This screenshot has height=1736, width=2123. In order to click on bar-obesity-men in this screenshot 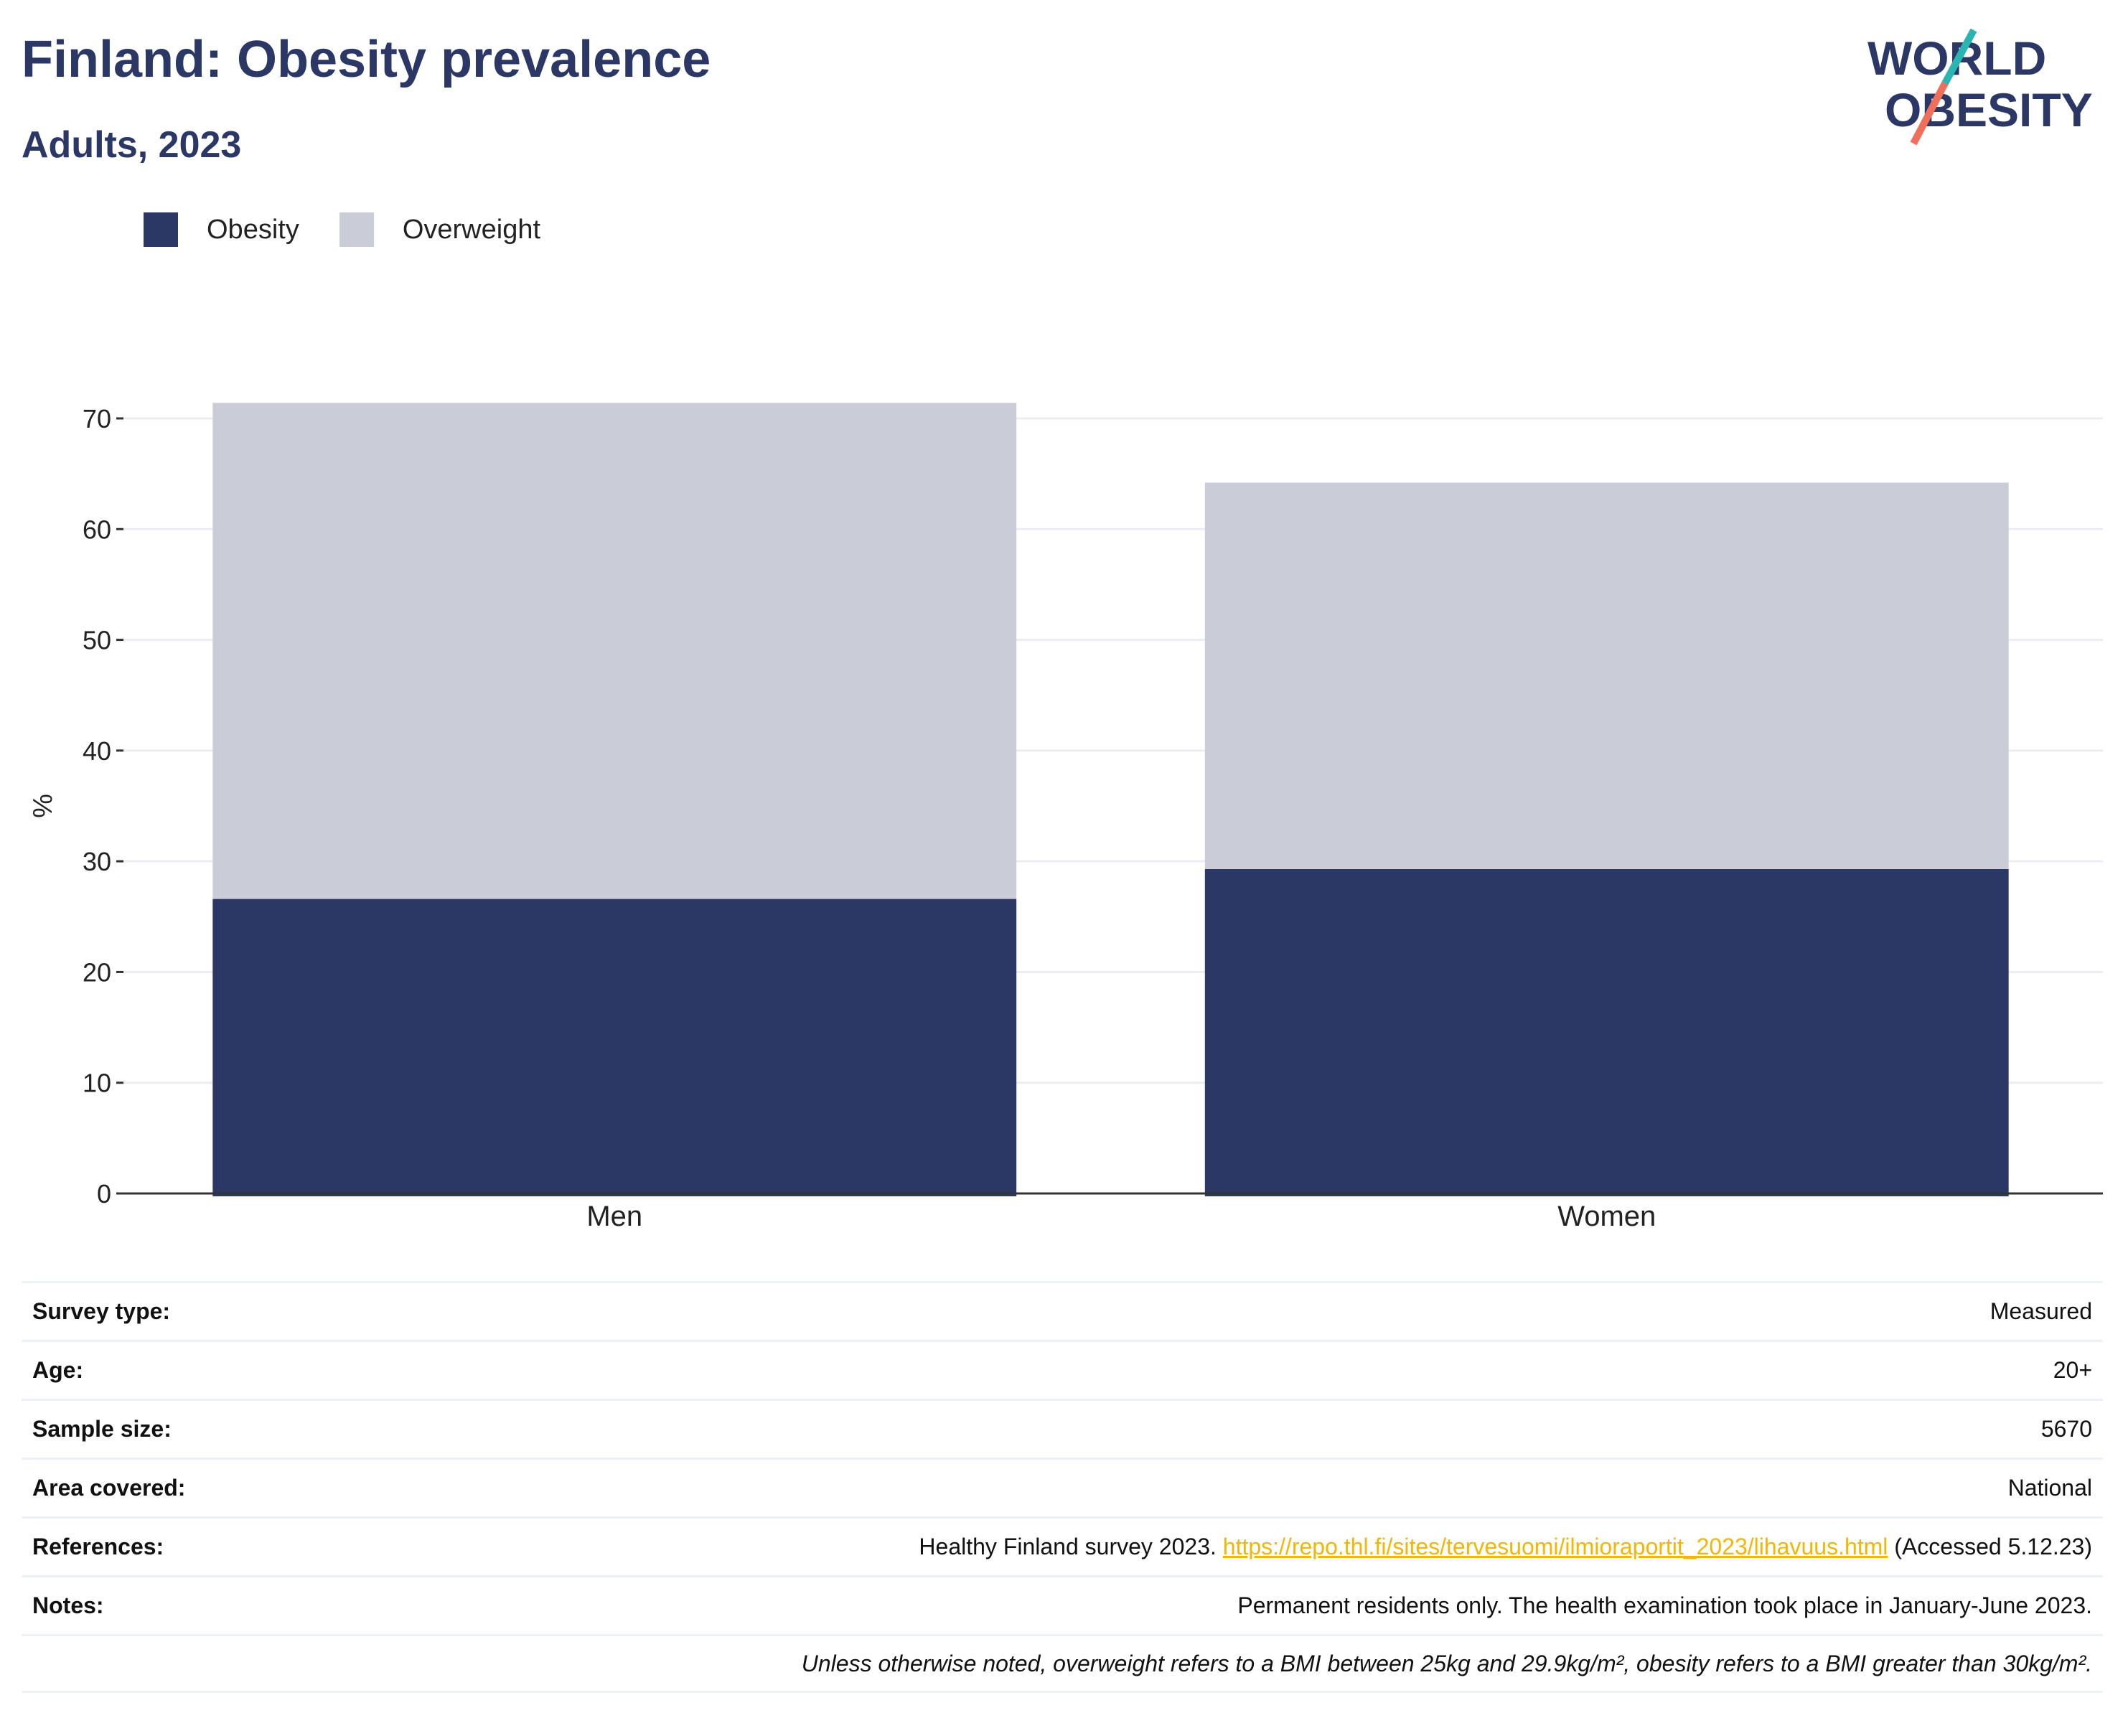, I will do `click(614, 1047)`.